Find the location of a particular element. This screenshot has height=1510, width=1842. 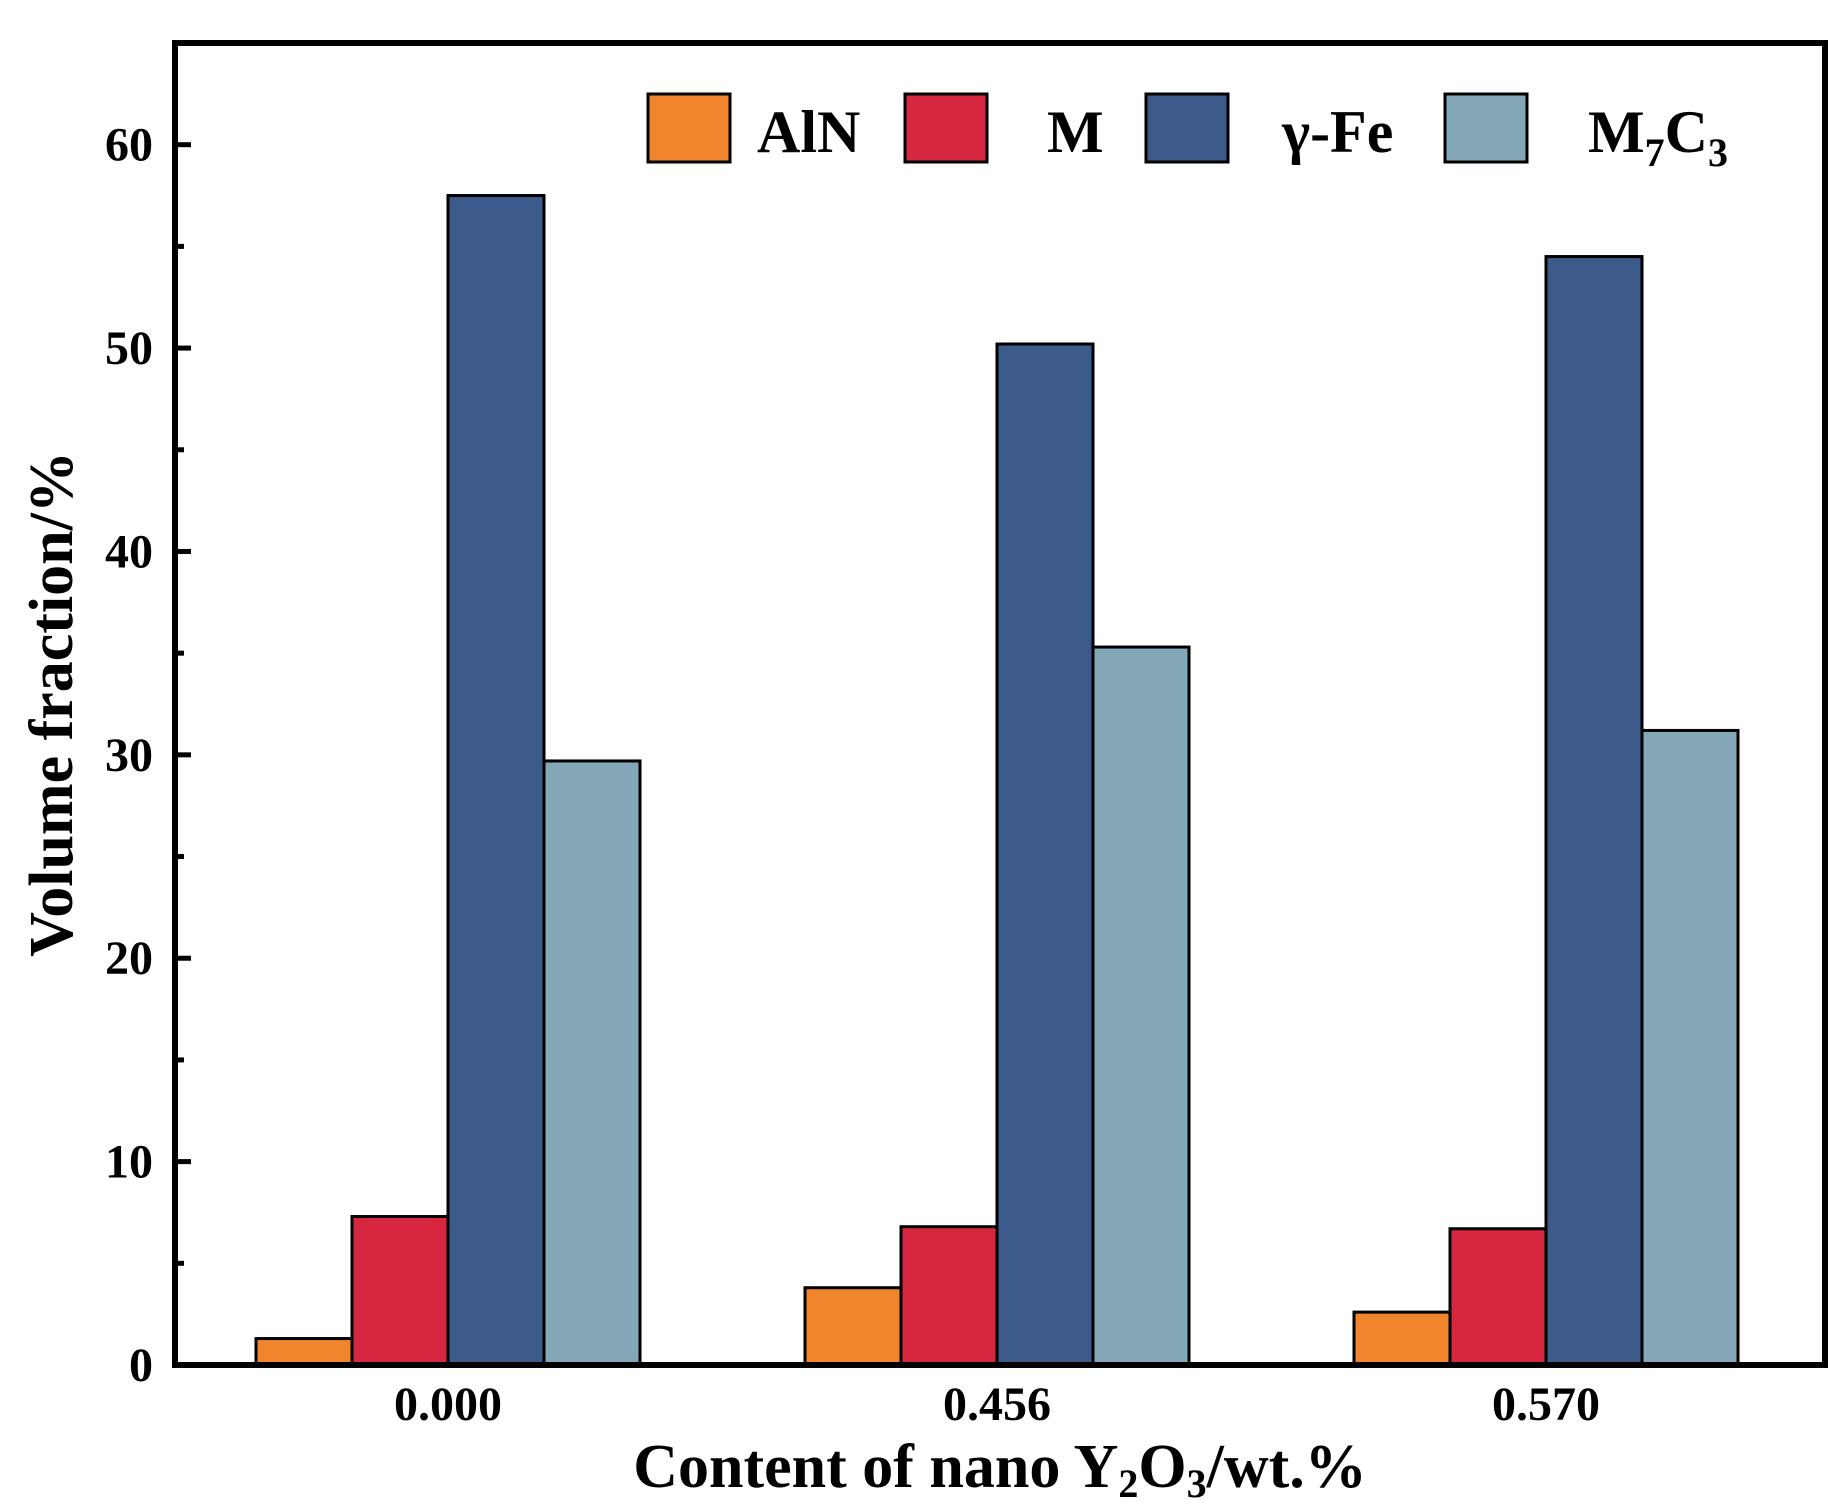

bar--fe-1 is located at coordinates (1045, 854).